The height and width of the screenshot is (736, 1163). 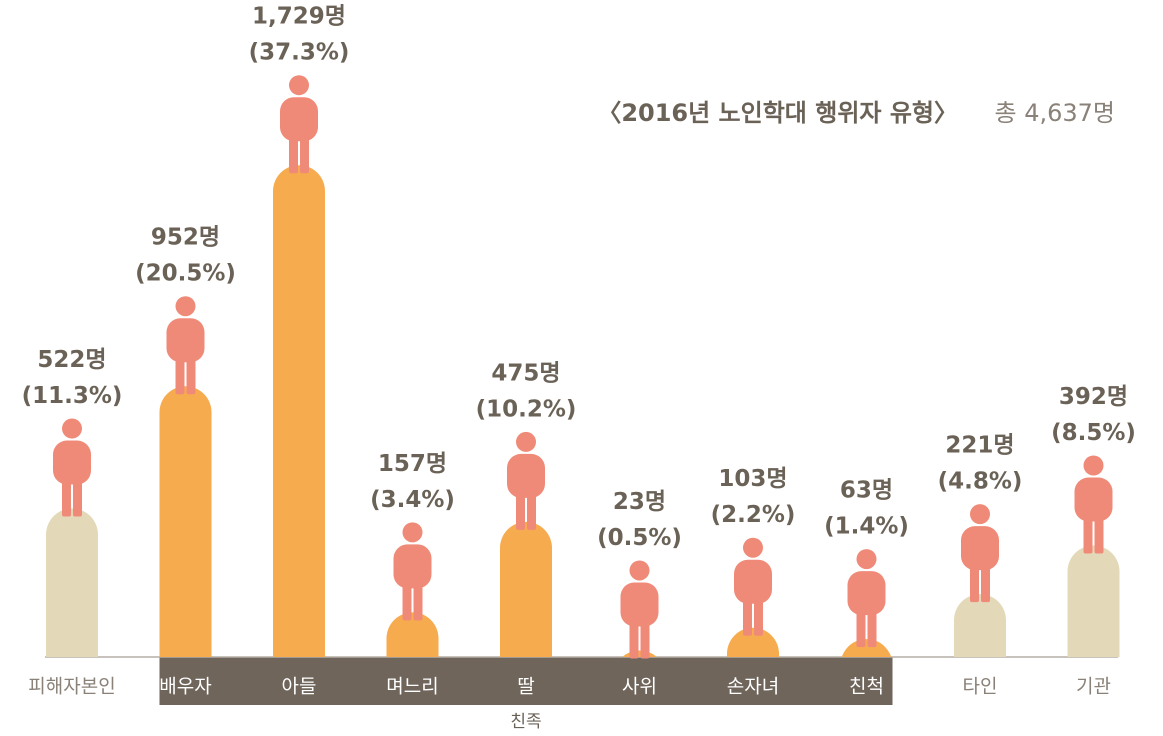 What do you see at coordinates (412, 500) in the screenshot?
I see `share-label: (3.4%)` at bounding box center [412, 500].